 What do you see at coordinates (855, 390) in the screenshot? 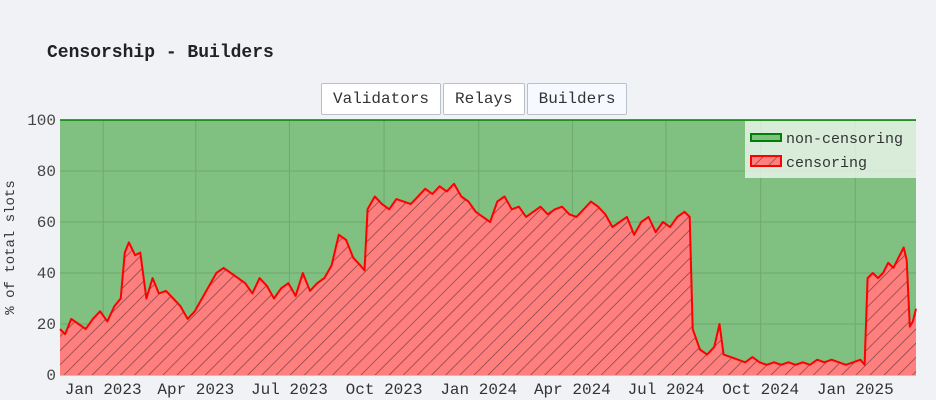
I see `x-tick-label: Jan 2025` at bounding box center [855, 390].